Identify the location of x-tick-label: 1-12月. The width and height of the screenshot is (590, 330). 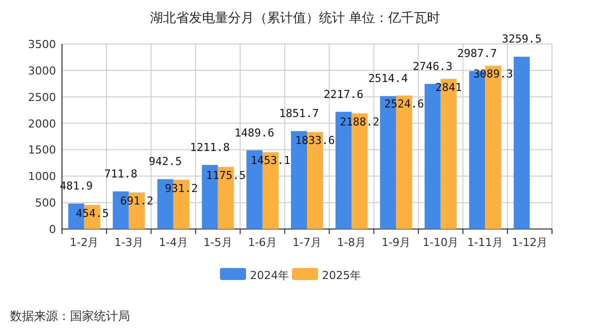
(530, 242).